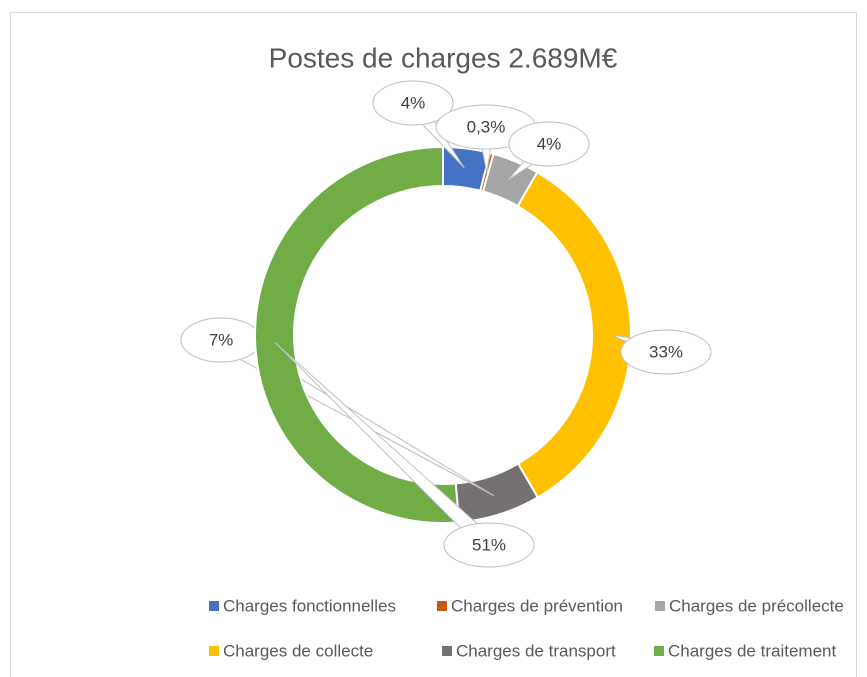  What do you see at coordinates (443, 57) in the screenshot?
I see `chart-title: Postes de charges 2.689M€` at bounding box center [443, 57].